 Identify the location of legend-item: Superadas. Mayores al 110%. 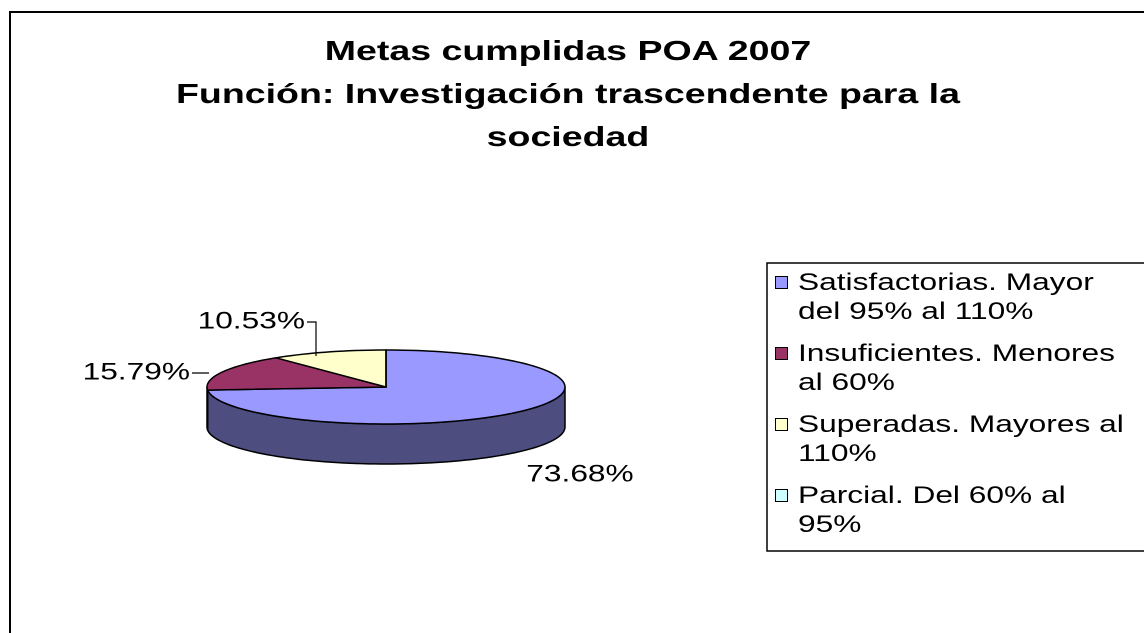
(949, 439).